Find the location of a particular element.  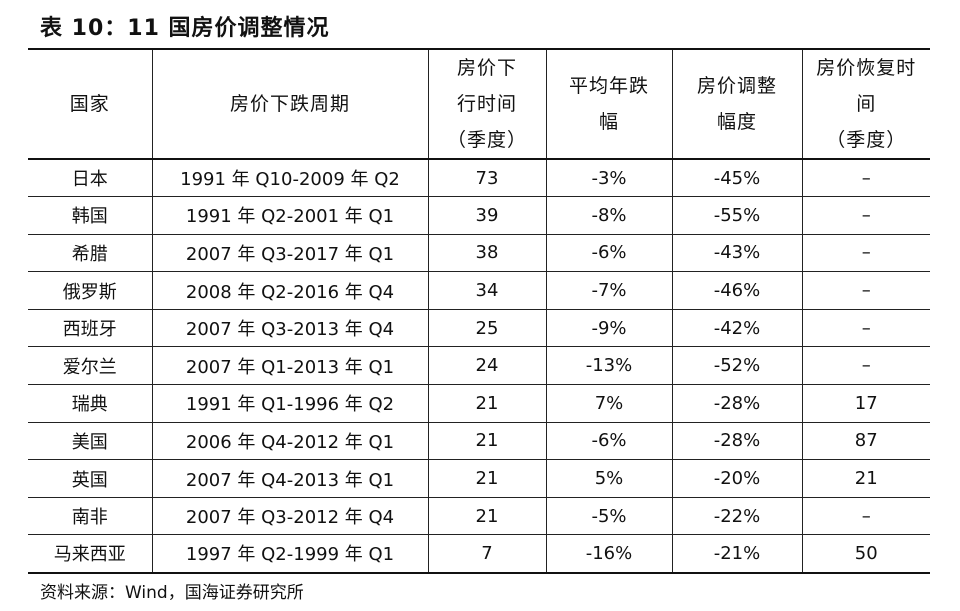

table-row: 爱尔兰 2007 年 Q1-2013 年 Q1 24 -13% -52% – is located at coordinates (479, 366).